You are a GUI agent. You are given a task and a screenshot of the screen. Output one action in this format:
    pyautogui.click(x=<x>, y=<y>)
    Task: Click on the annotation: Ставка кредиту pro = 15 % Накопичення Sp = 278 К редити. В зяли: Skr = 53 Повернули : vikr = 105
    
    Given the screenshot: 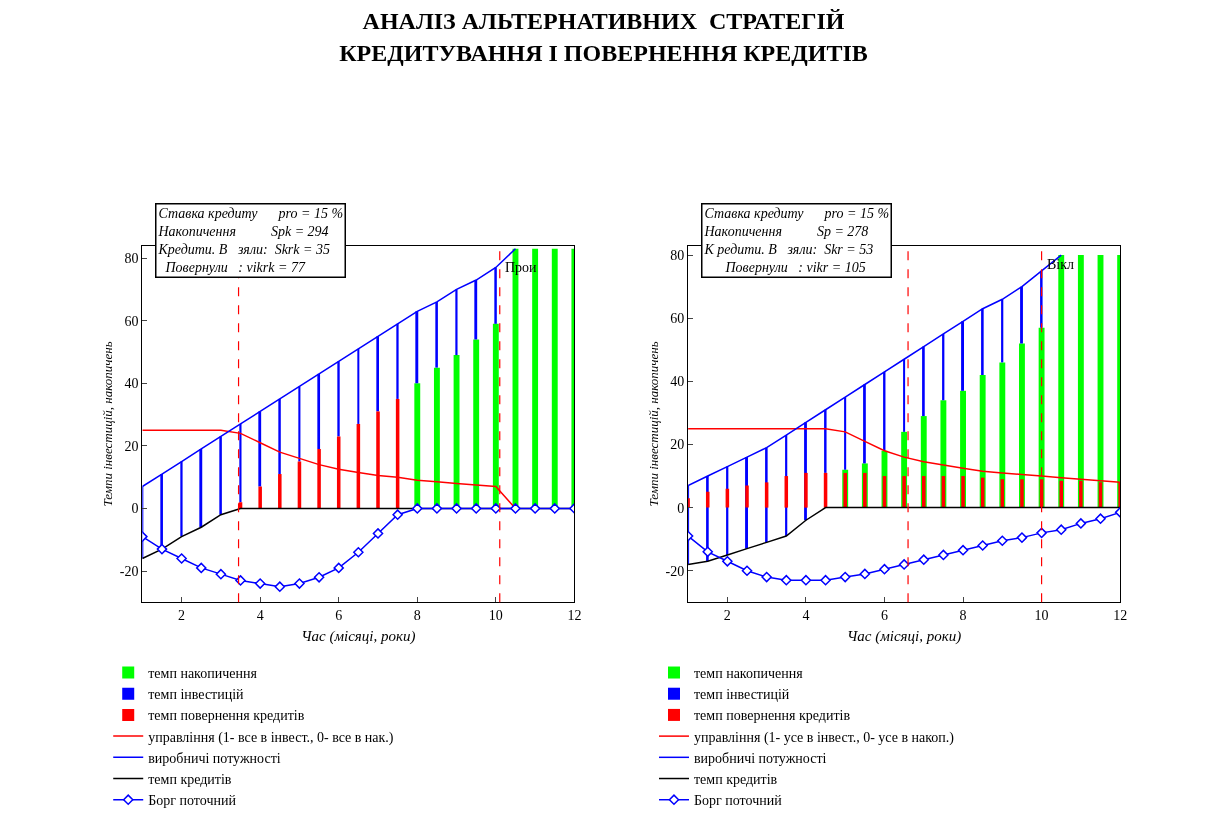 What is the action you would take?
    pyautogui.click(x=796, y=240)
    